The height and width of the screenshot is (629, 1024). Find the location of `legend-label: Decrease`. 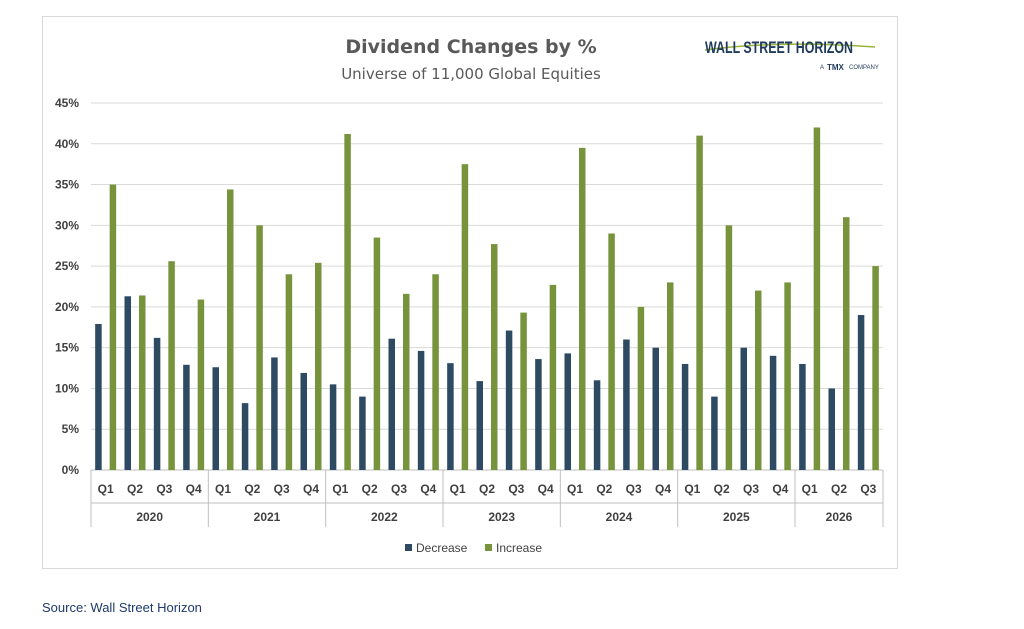

legend-label: Decrease is located at coordinates (442, 548).